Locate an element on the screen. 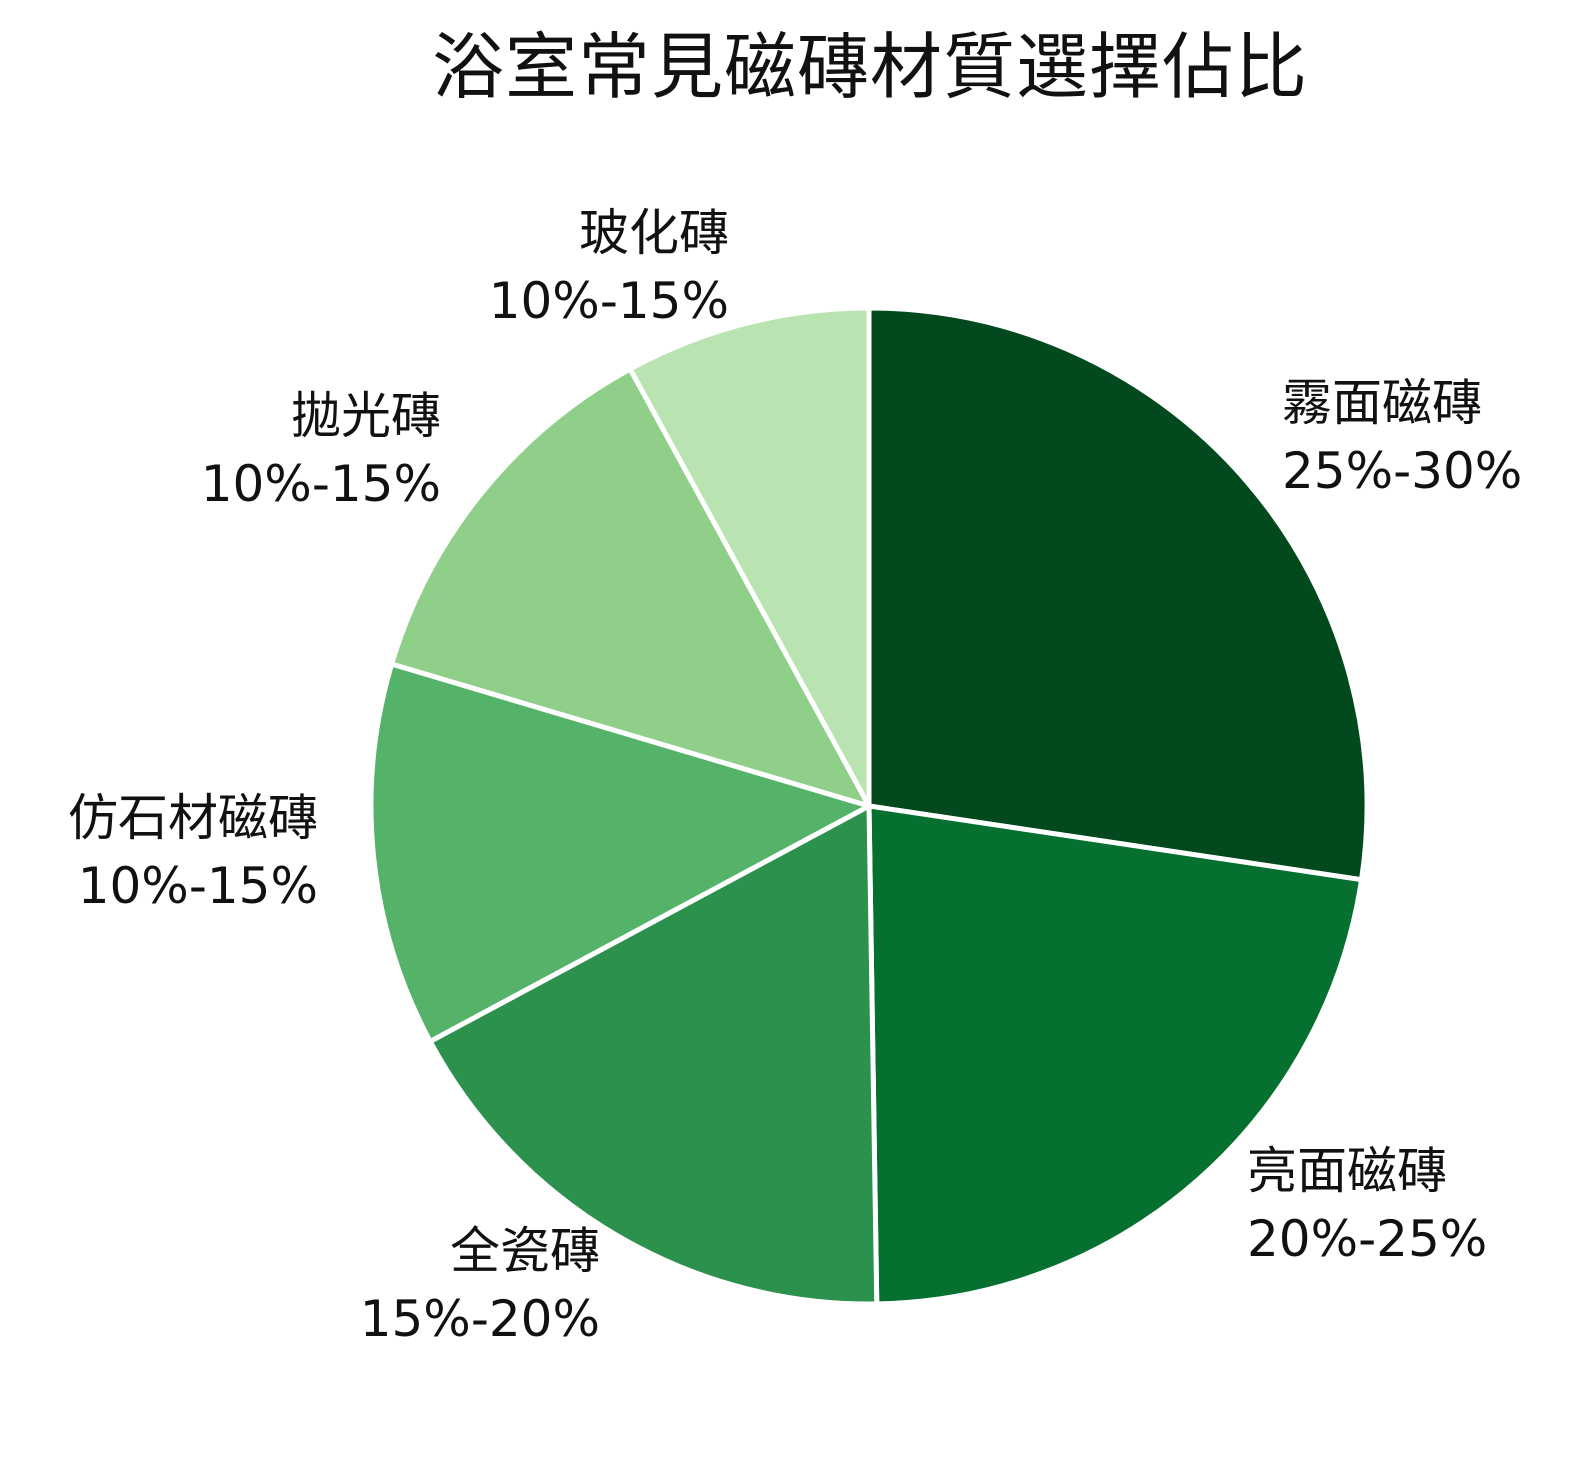 This screenshot has height=1468, width=1574. slice-label: 霧面磁磚 is located at coordinates (1382, 403).